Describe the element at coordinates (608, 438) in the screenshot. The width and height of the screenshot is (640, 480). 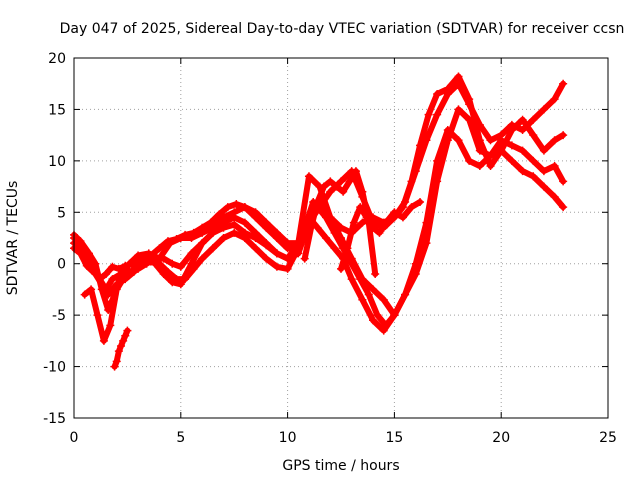
I see `x-tick-label: 25` at that location.